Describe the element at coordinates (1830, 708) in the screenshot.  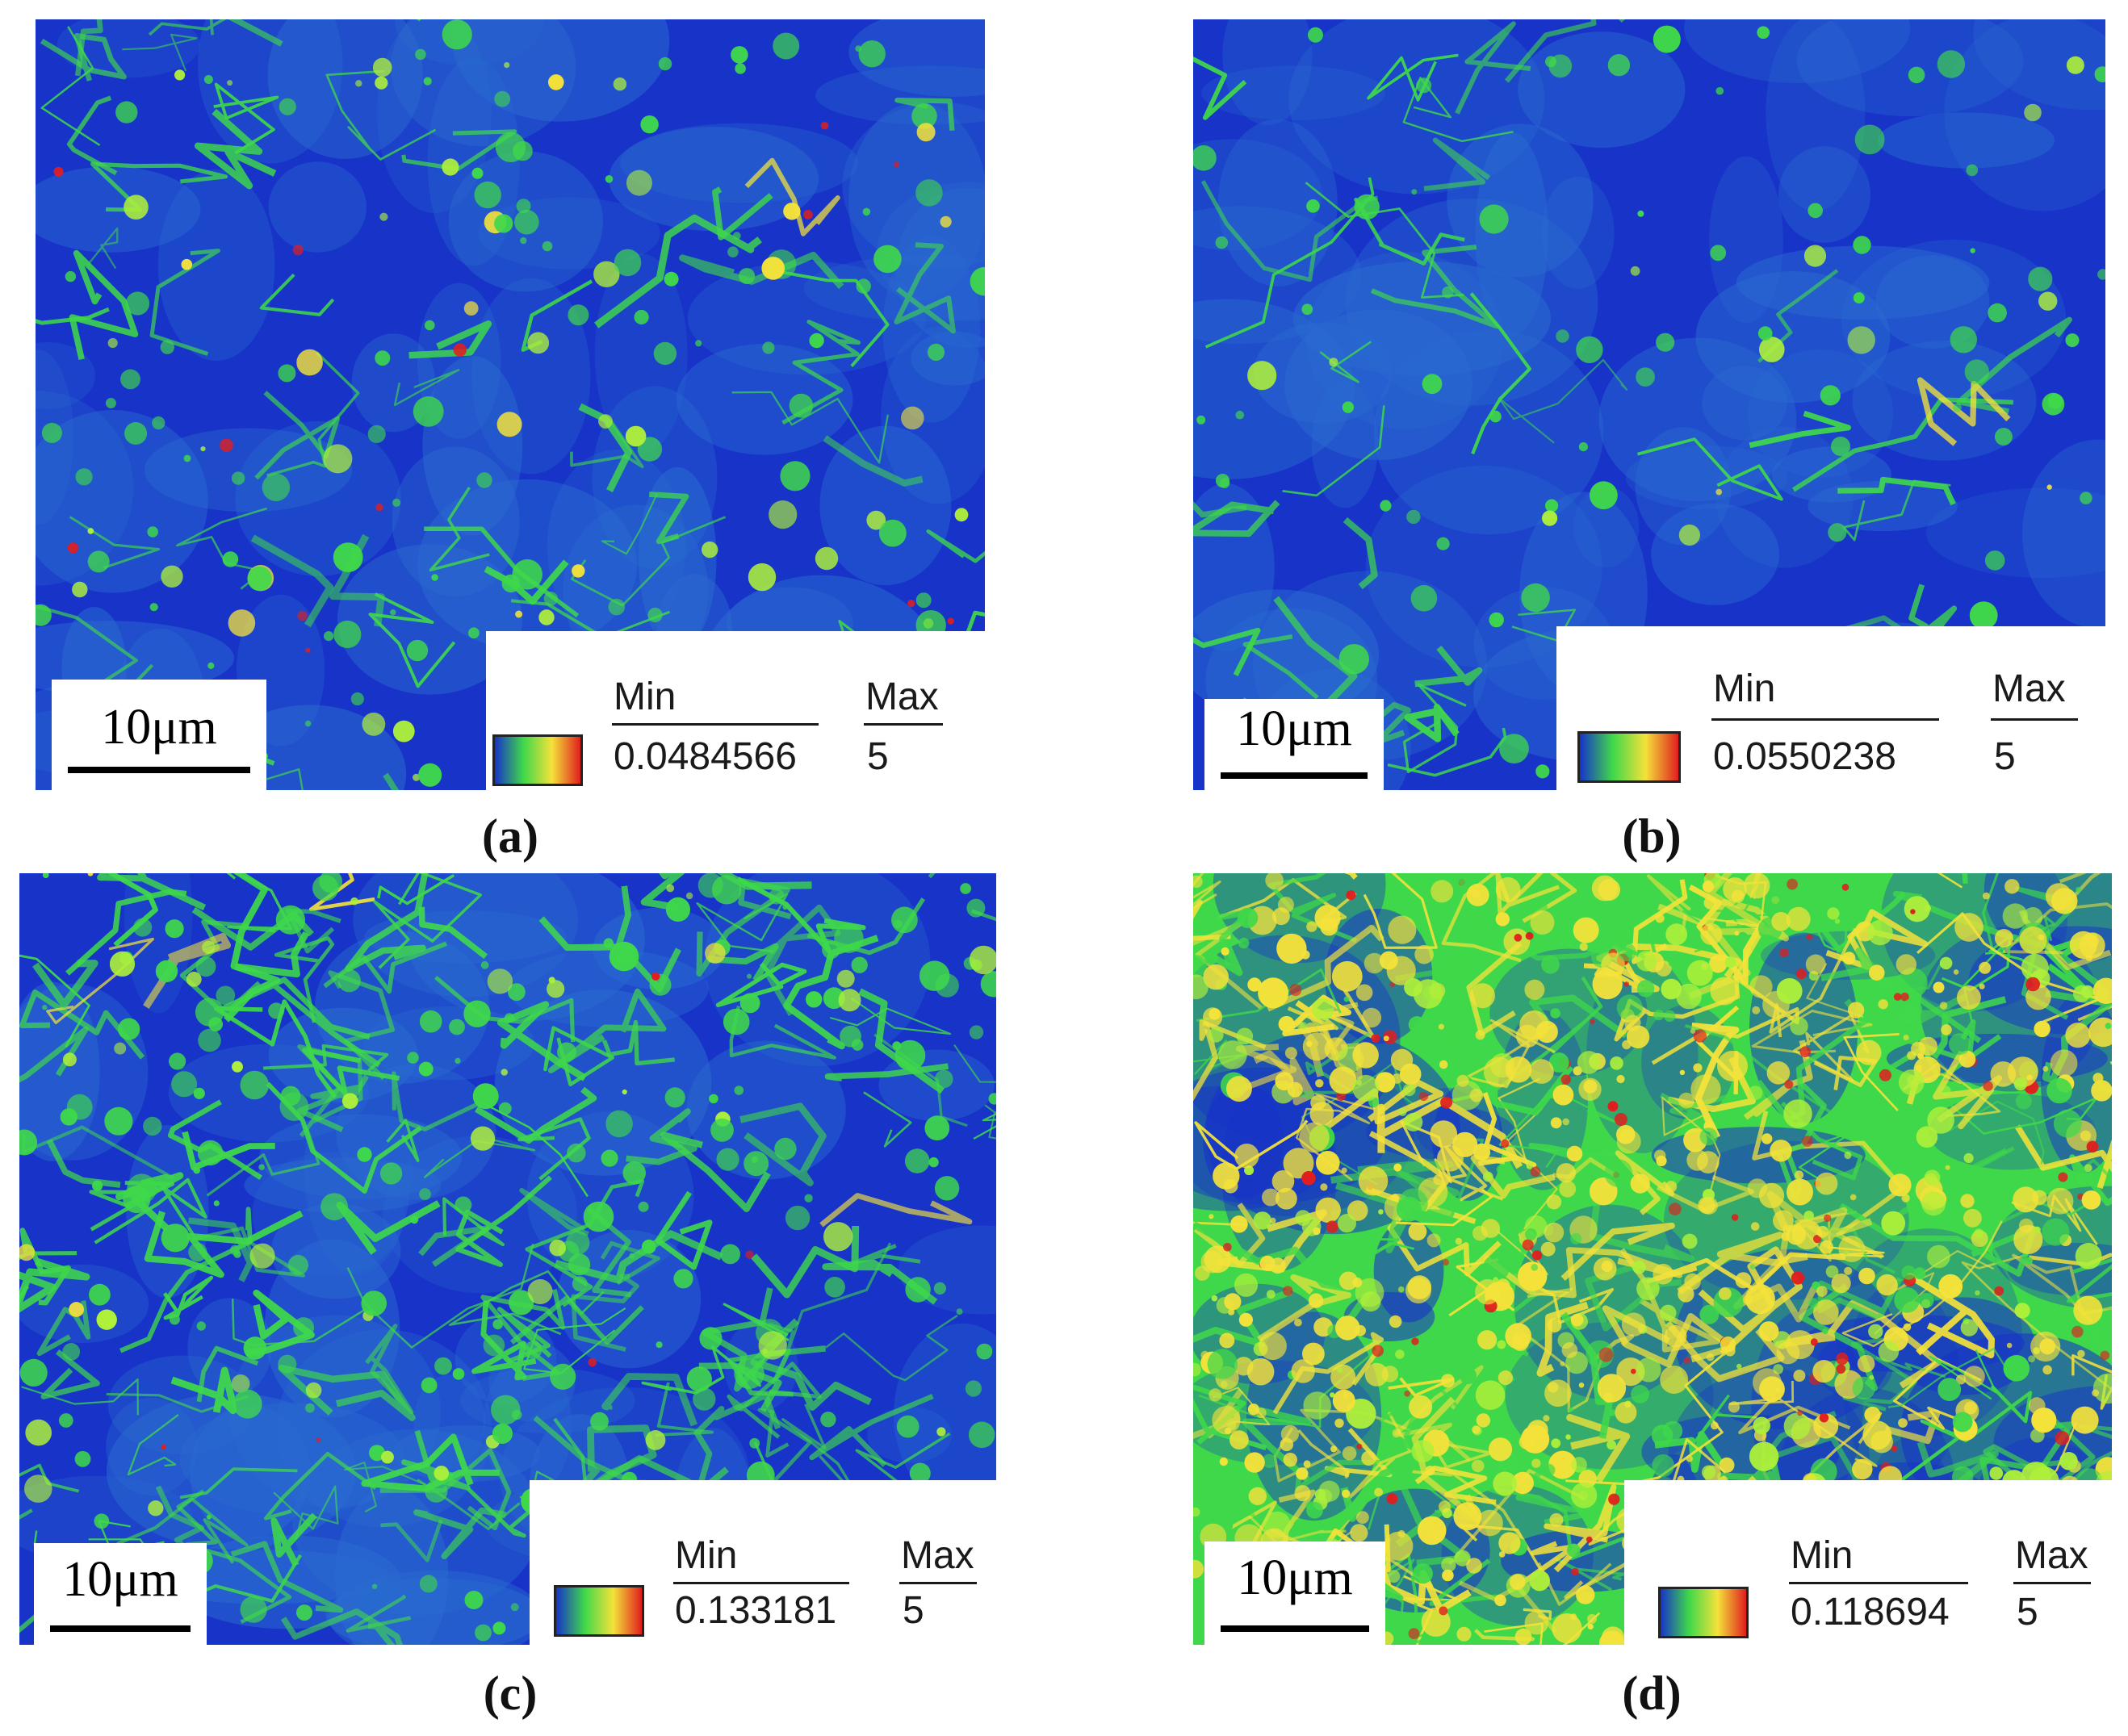
I see `color-legend: Min 0.0550238 Max 5` at that location.